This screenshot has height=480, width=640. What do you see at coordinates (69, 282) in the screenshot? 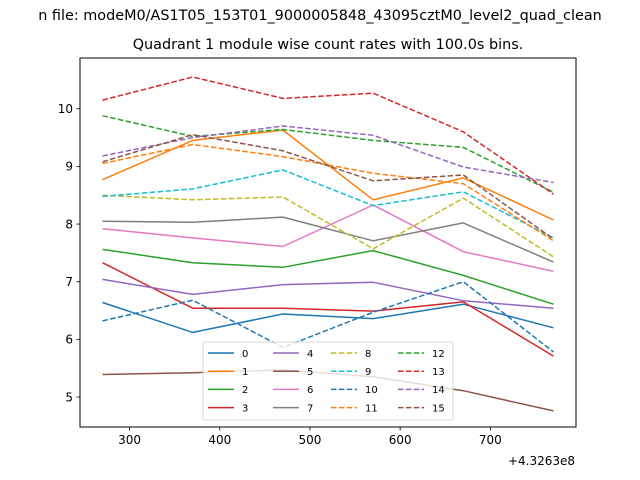
I see `y-tick-label: 7` at bounding box center [69, 282].